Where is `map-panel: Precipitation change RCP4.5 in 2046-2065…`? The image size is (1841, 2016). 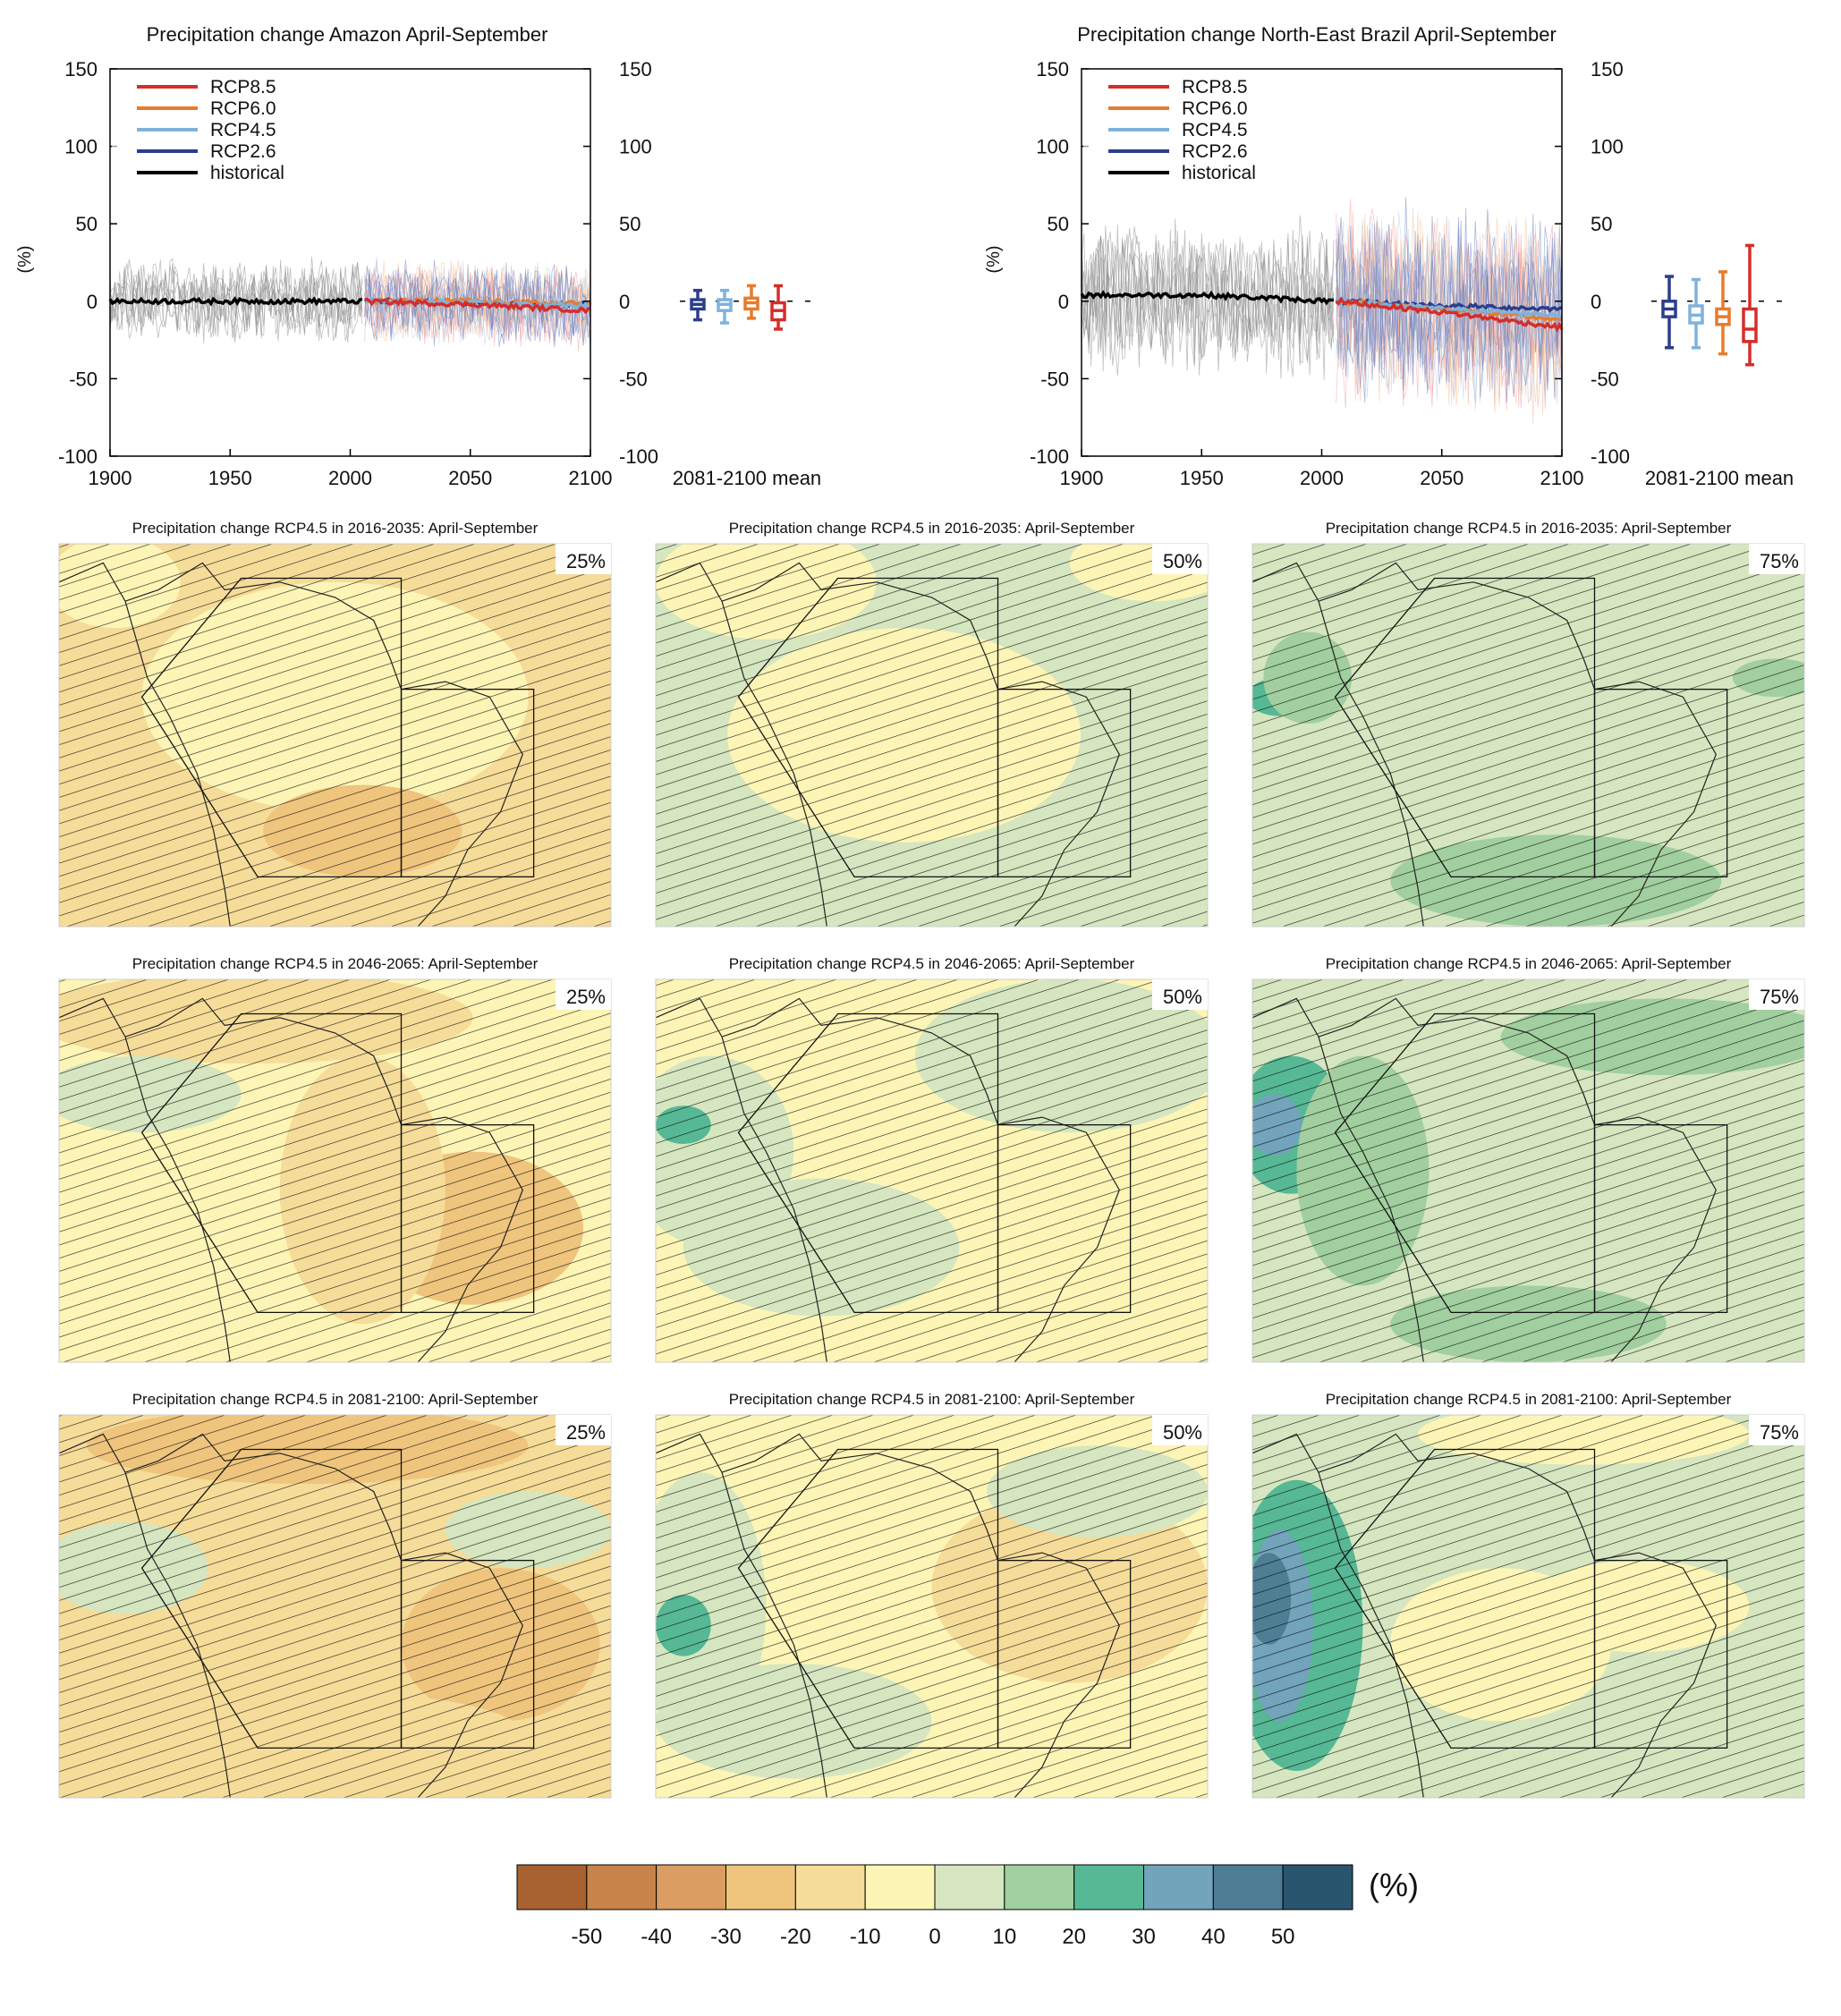 map-panel: Precipitation change RCP4.5 in 2046-2065… is located at coordinates (1528, 1159).